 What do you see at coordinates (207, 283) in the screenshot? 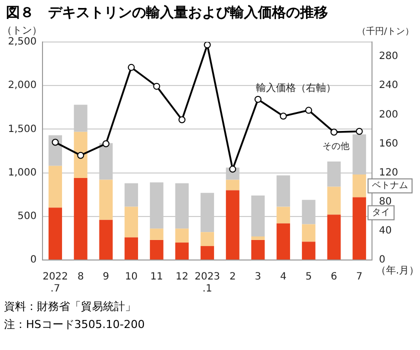
I see `x-tick-label: 2023 .1` at bounding box center [207, 283].